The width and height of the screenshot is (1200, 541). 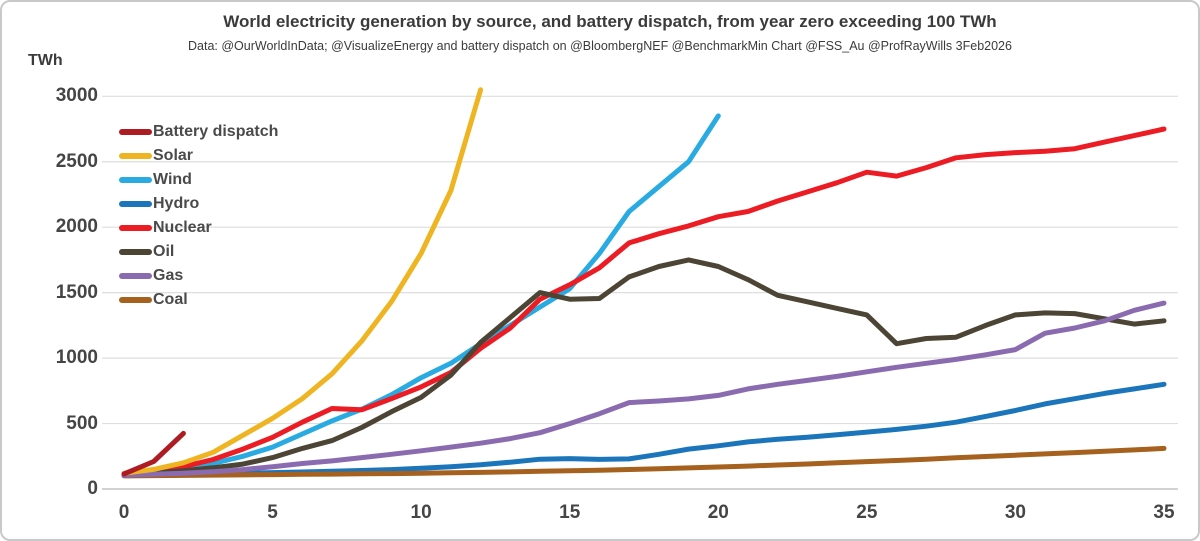 What do you see at coordinates (45, 60) in the screenshot?
I see `y-axis-unit-label: TWh` at bounding box center [45, 60].